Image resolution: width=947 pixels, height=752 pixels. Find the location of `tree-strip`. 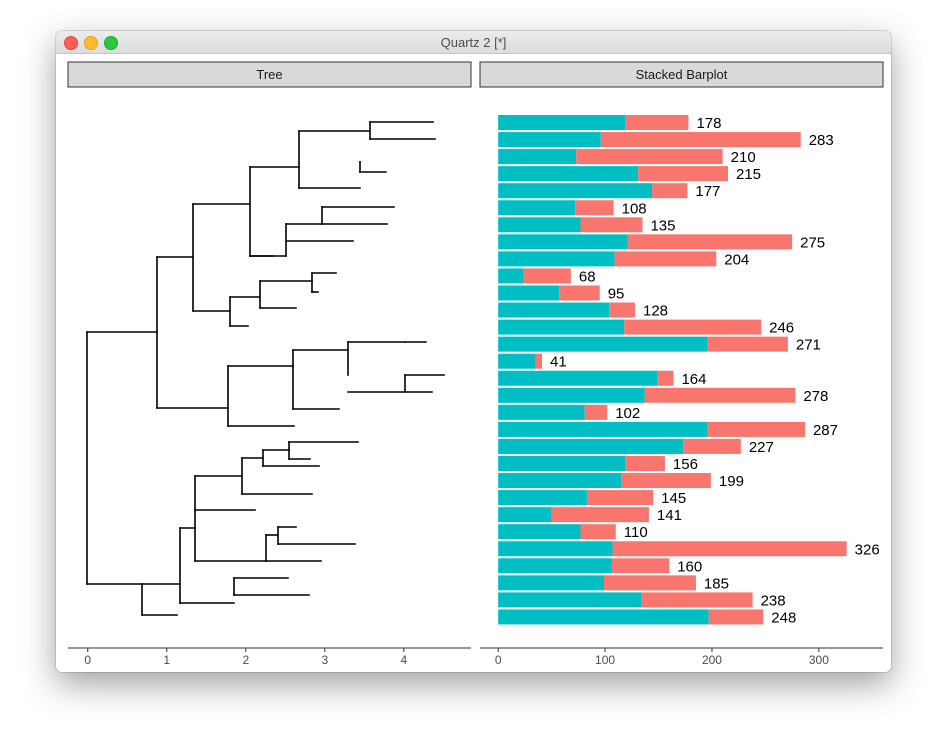

tree-strip is located at coordinates (269, 74).